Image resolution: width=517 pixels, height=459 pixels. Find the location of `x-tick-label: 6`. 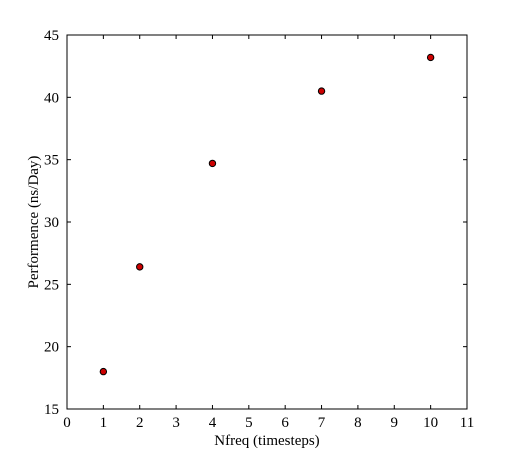

x-tick-label: 6 is located at coordinates (285, 423).